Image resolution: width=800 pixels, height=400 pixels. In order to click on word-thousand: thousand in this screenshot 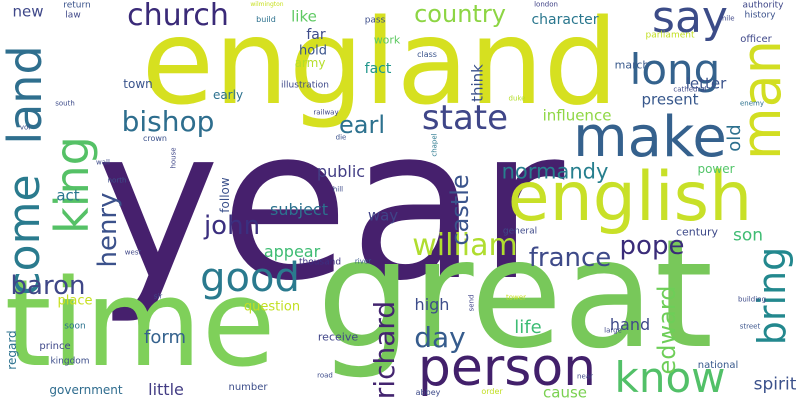, I will do `click(320, 262)`.